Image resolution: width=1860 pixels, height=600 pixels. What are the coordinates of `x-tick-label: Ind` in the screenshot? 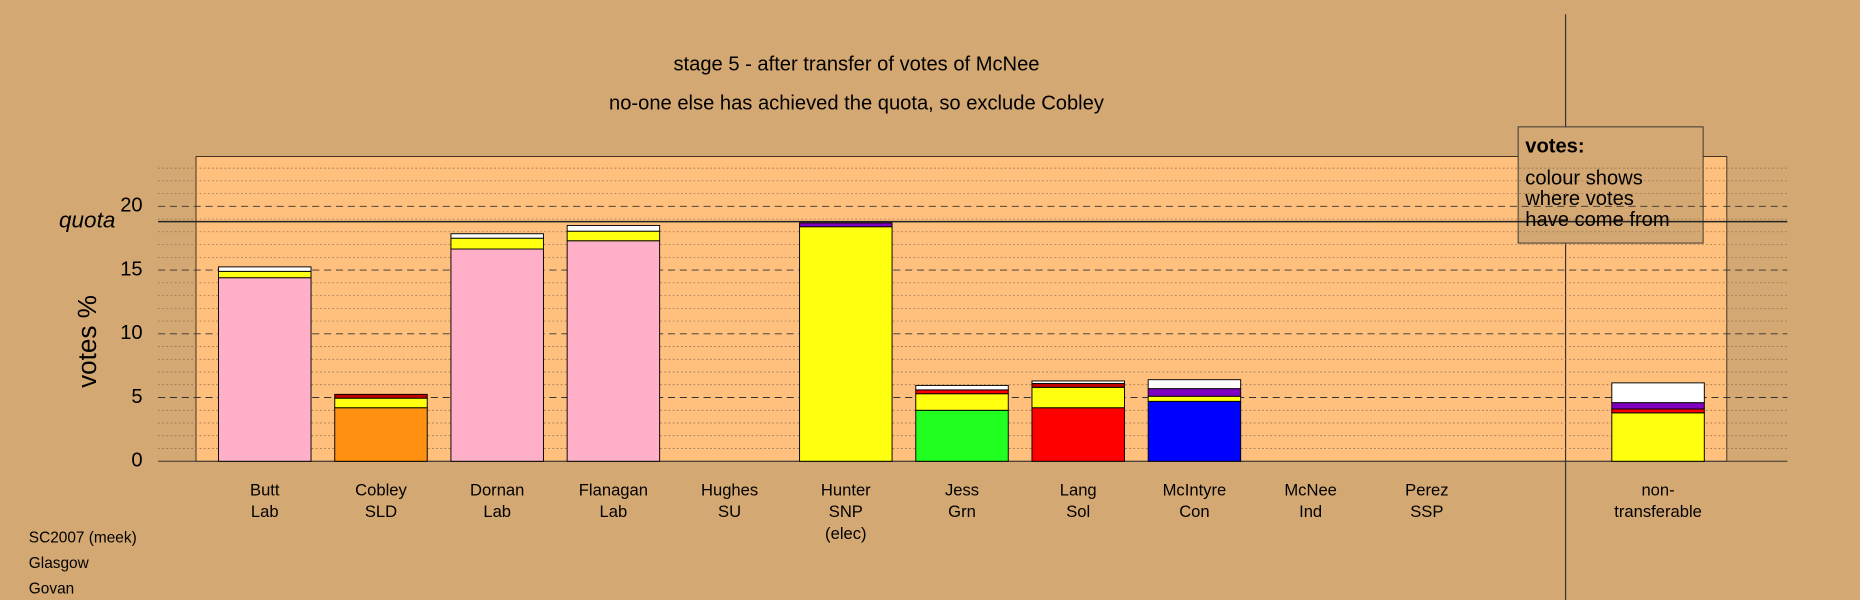 It's located at (1310, 511).